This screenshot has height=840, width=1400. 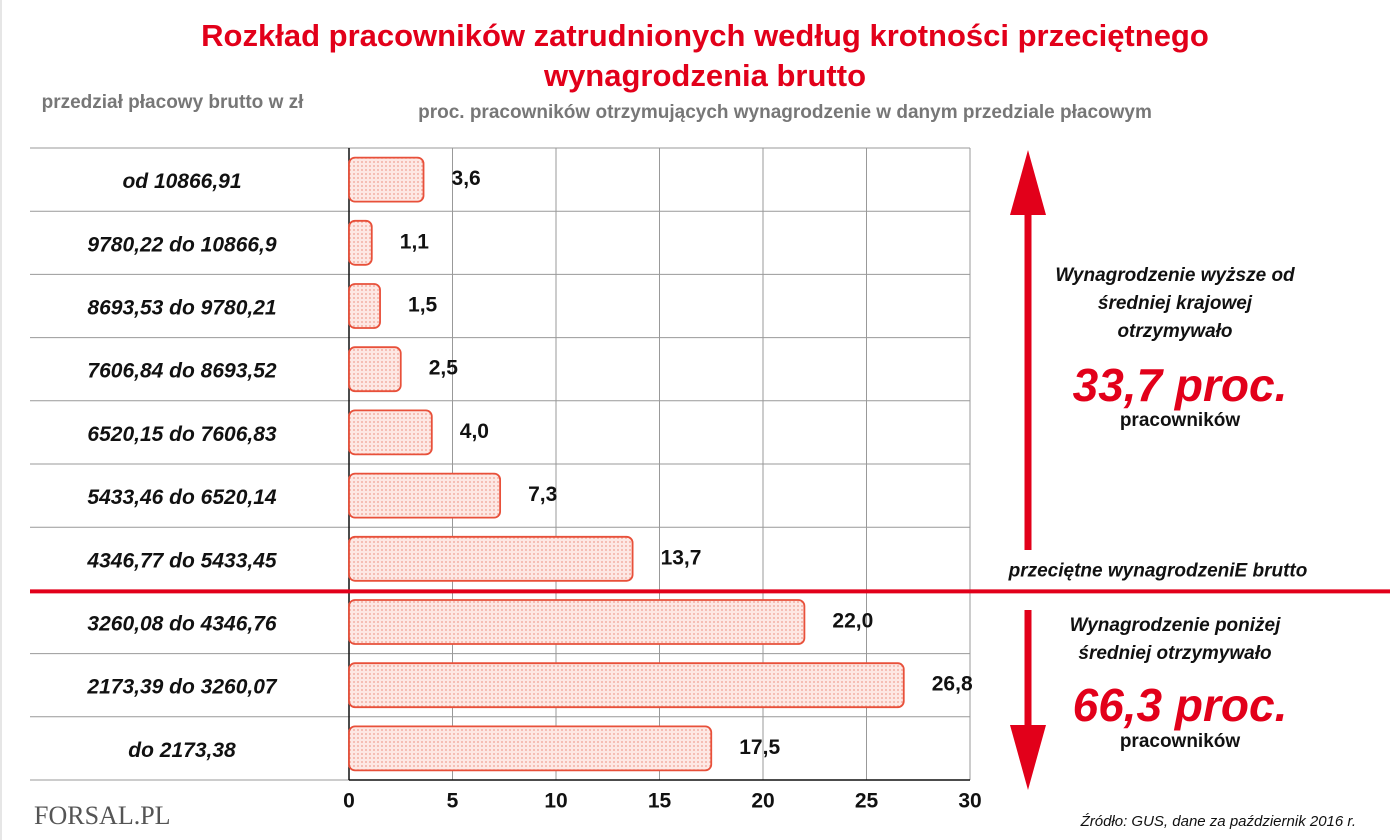 What do you see at coordinates (952, 684) in the screenshot?
I see `value-label: 26,8` at bounding box center [952, 684].